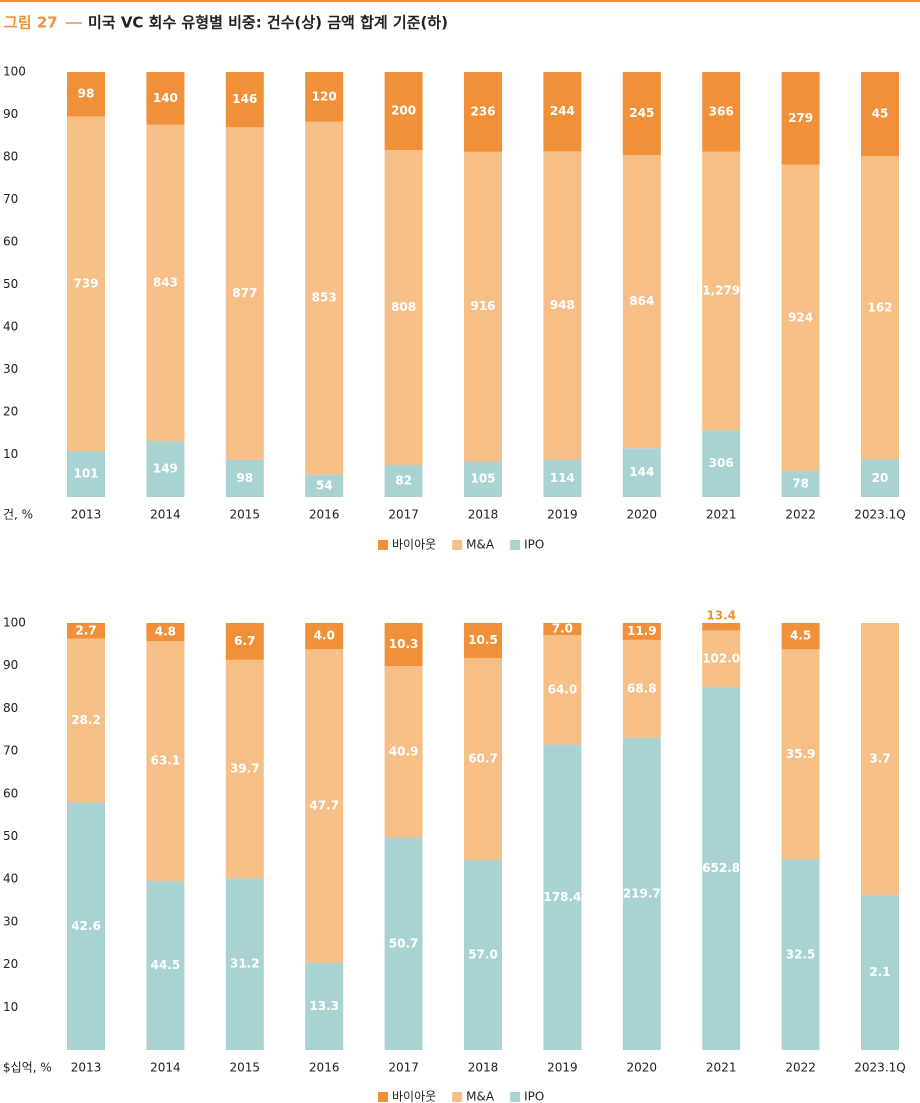 This screenshot has width=920, height=1103. I want to click on value-label: 924, so click(800, 317).